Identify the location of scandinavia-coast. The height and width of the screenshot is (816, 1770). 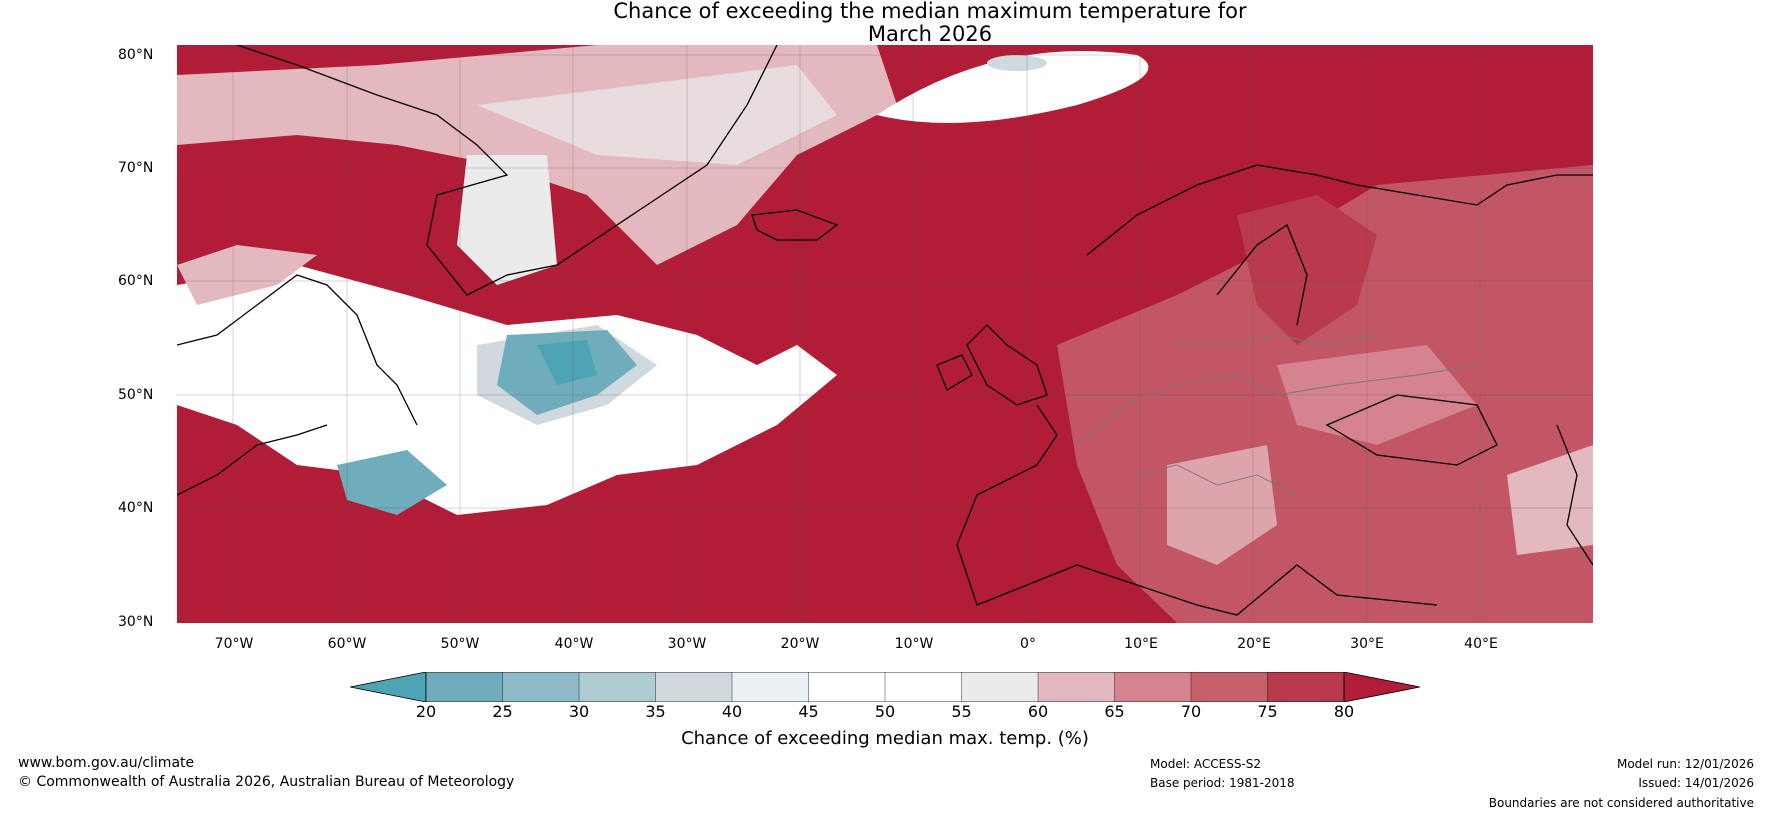
(1339, 210).